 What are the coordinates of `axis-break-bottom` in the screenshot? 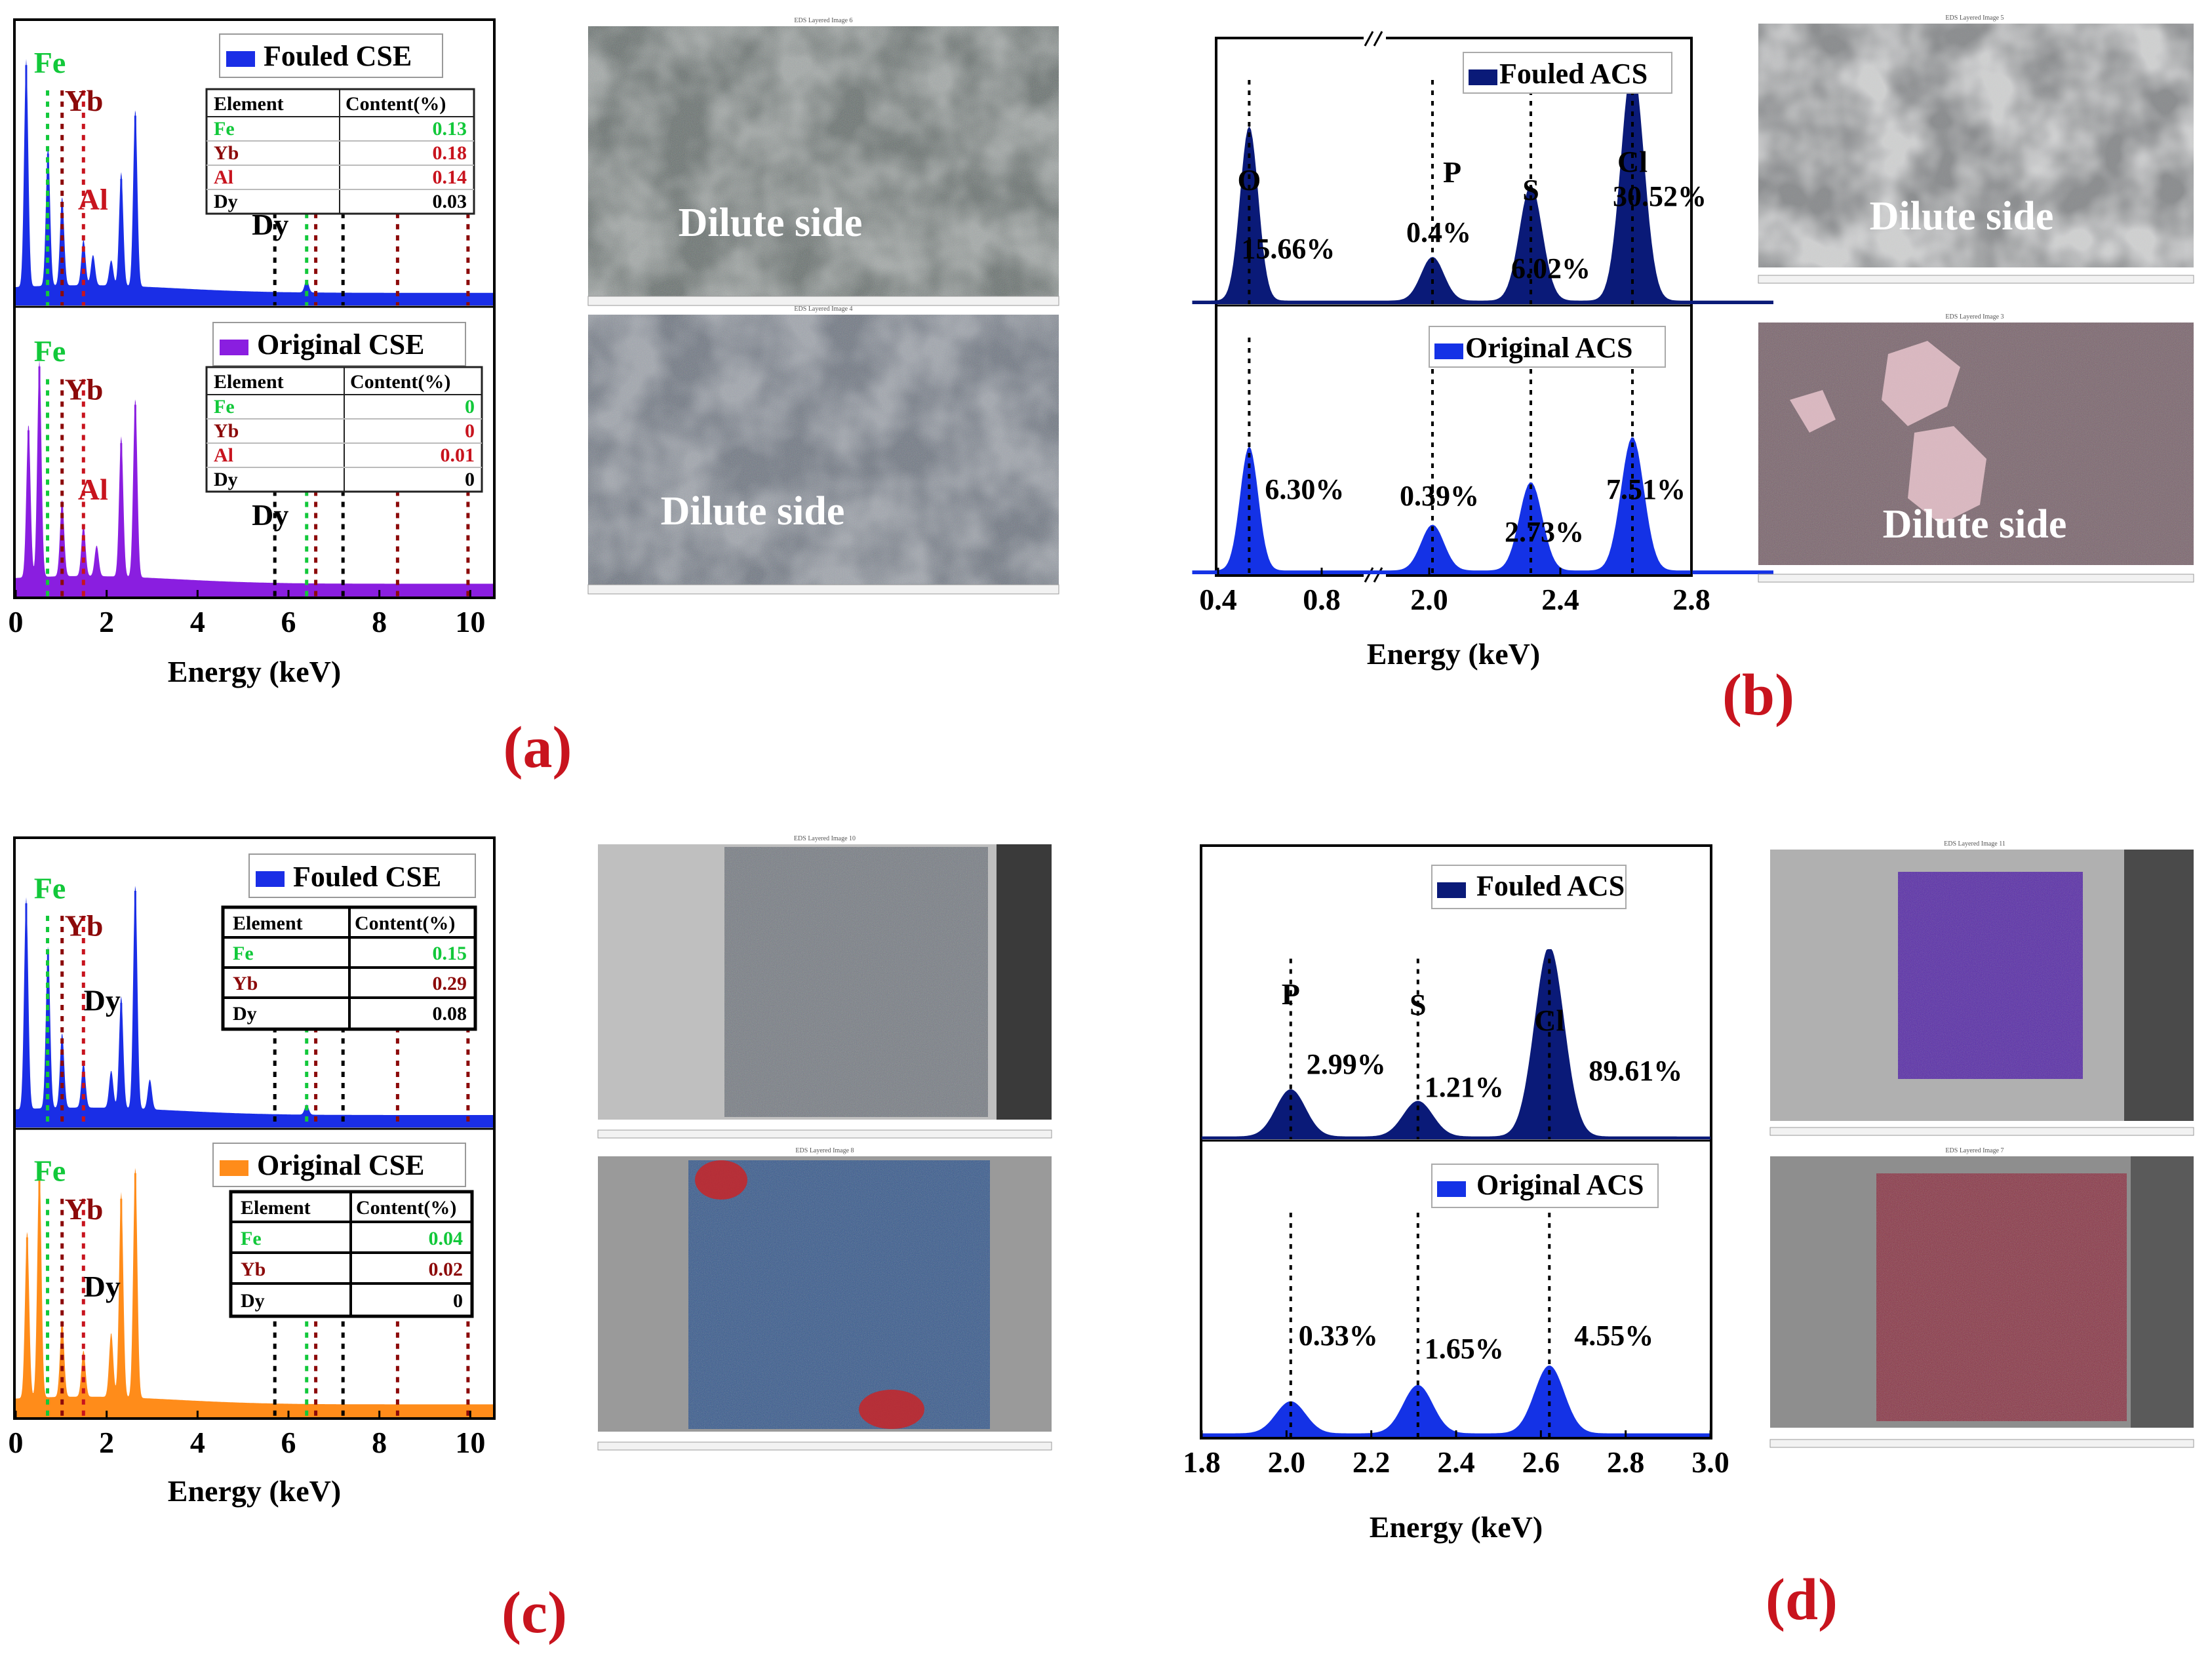 It's located at (1375, 575).